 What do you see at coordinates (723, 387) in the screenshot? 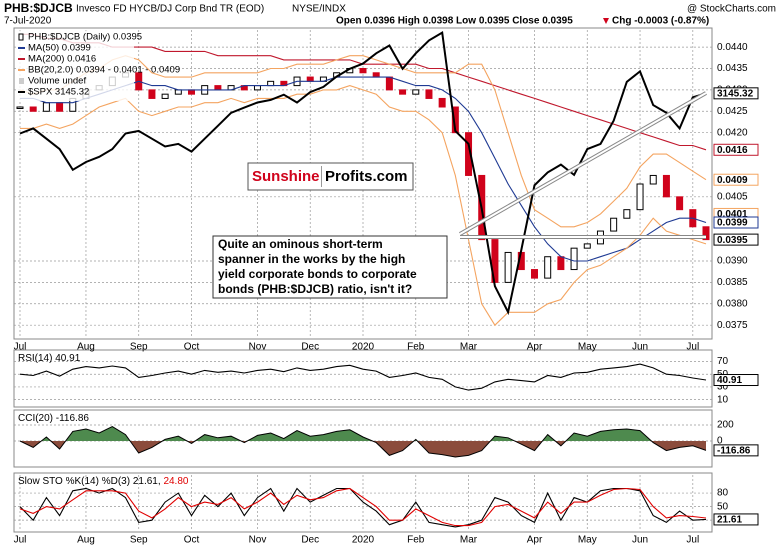
I see `y-tick-label: 30` at bounding box center [723, 387].